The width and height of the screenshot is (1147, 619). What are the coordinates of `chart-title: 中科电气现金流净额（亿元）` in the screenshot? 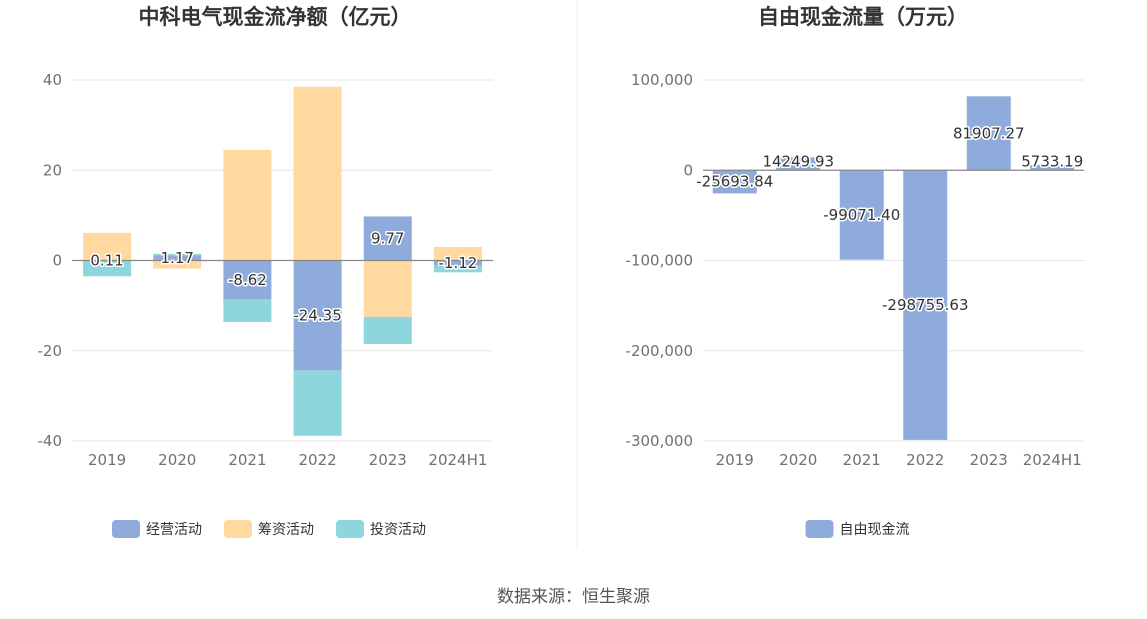 It's located at (275, 17).